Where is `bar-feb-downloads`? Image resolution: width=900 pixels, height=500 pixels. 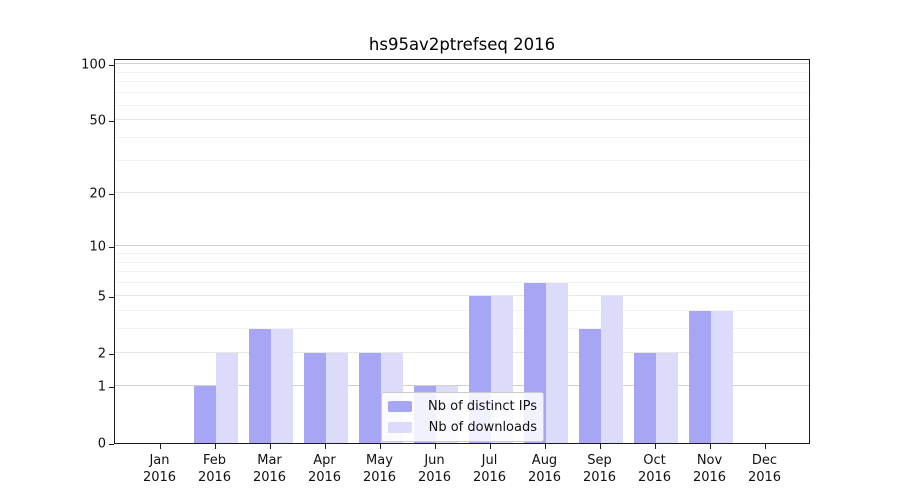
bar-feb-downloads is located at coordinates (226, 397).